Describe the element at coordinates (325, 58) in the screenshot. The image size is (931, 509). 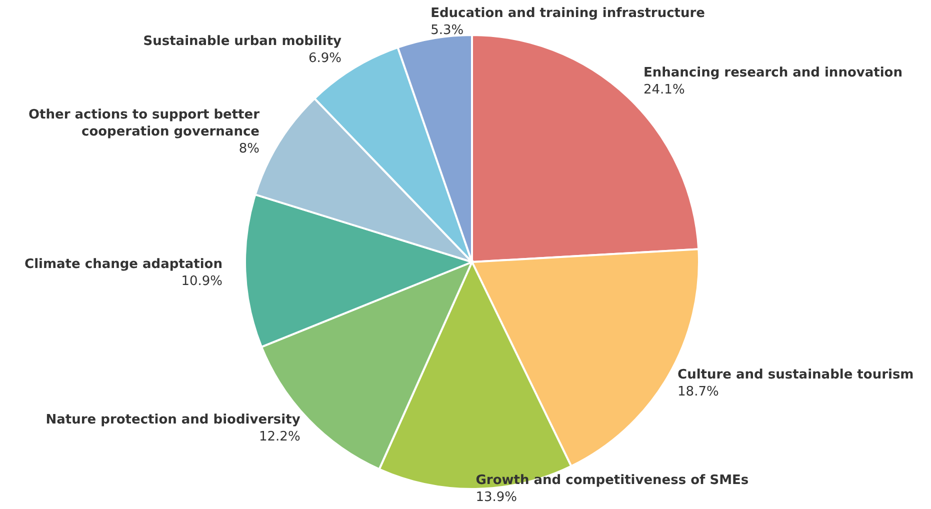
I see `data-label: 6.9%` at that location.